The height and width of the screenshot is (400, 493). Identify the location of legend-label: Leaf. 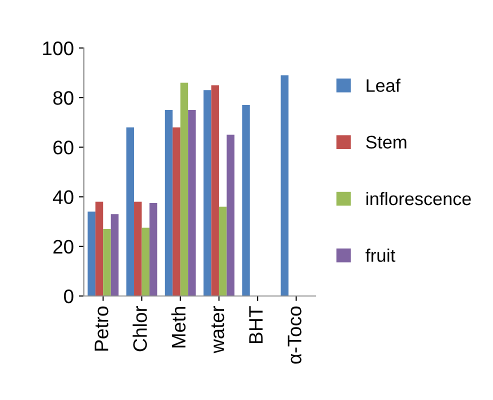
(383, 85).